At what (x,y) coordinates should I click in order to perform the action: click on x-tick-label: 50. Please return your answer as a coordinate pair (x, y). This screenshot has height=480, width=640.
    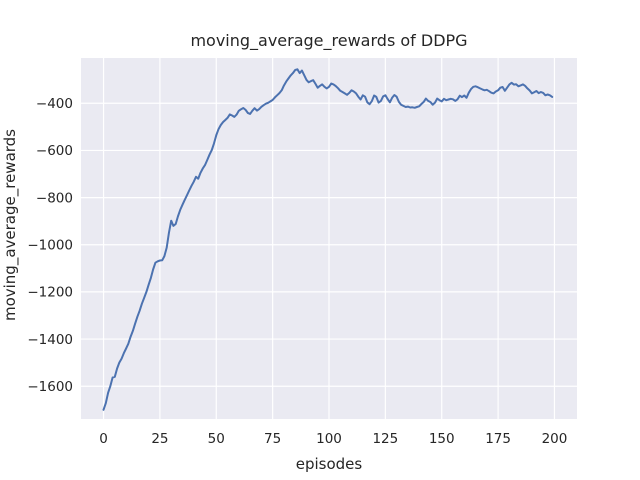
    Looking at the image, I should click on (216, 439).